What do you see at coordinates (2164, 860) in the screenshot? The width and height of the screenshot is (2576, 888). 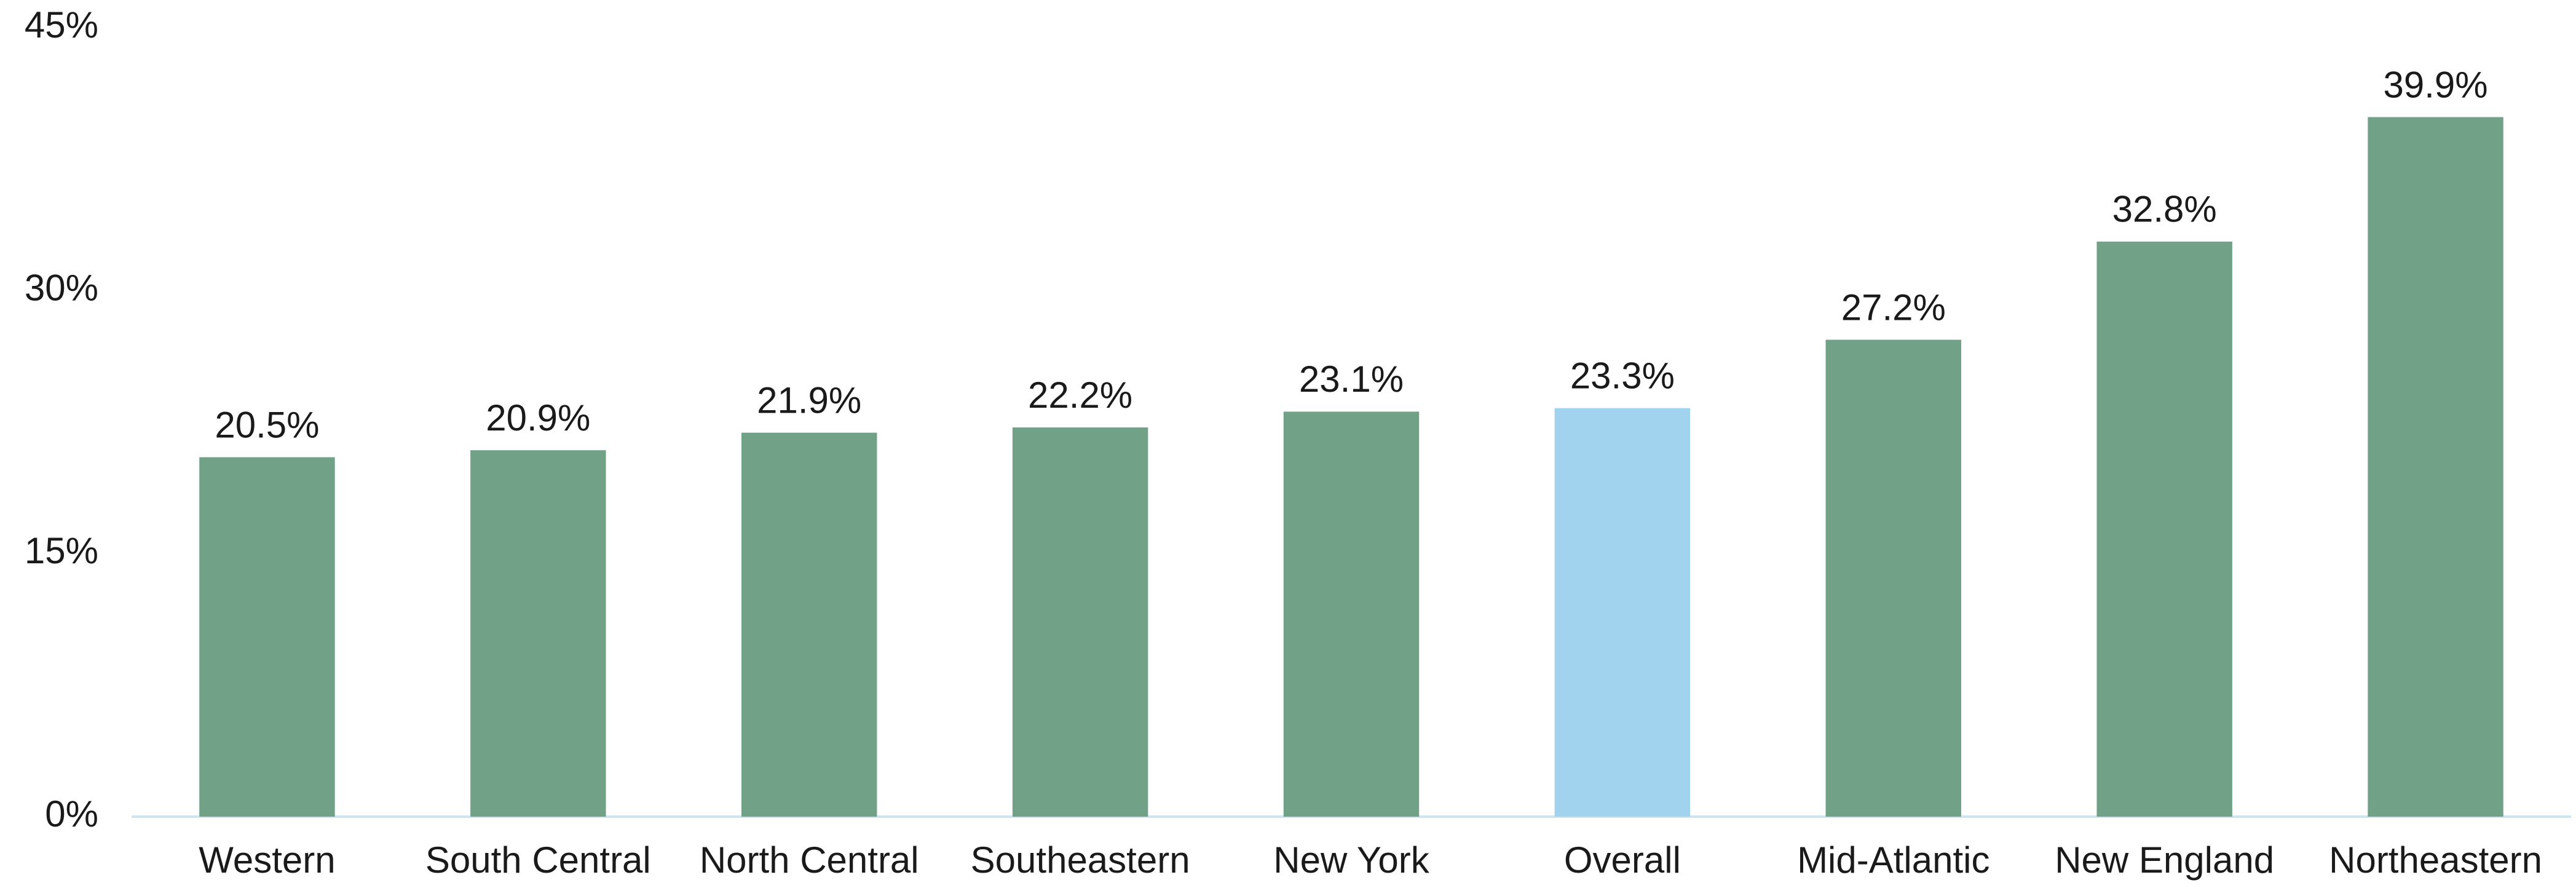 I see `x-tick-label: New England` at bounding box center [2164, 860].